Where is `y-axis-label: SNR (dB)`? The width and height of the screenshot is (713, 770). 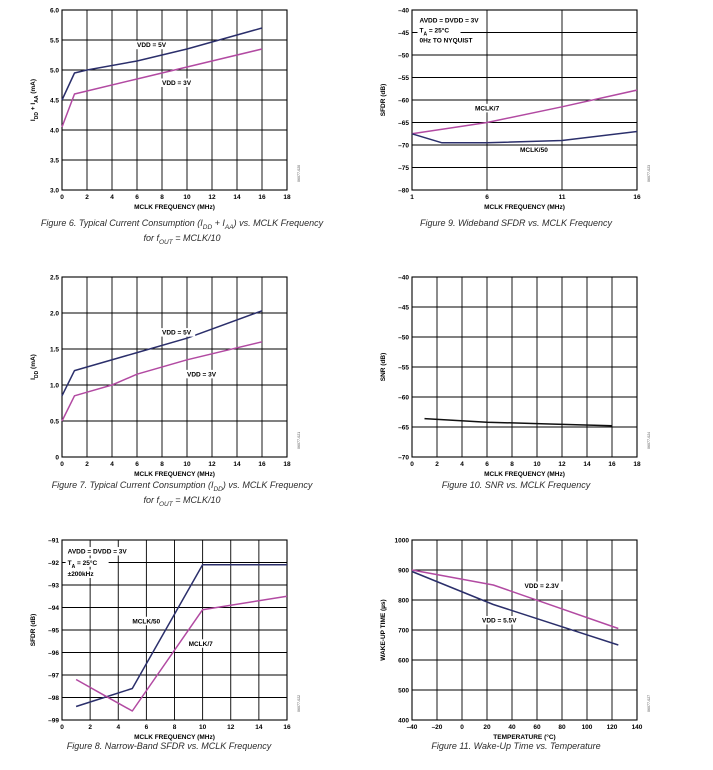
y-axis-label: SNR (dB) is located at coordinates (383, 367).